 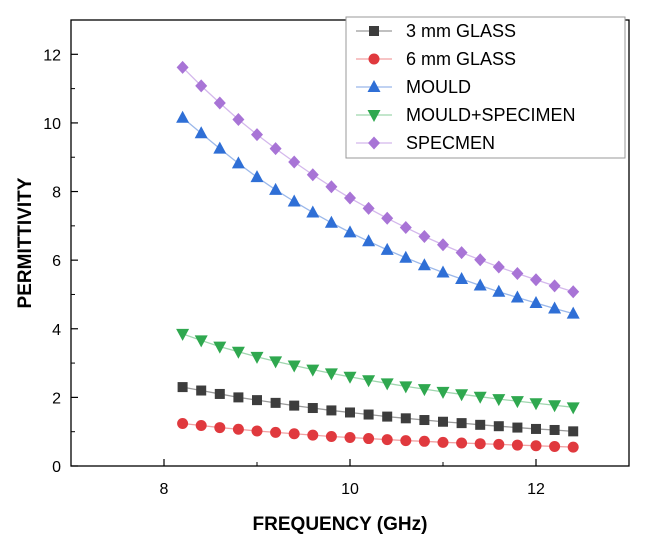 I want to click on y-tick-label: 8, so click(x=56, y=193).